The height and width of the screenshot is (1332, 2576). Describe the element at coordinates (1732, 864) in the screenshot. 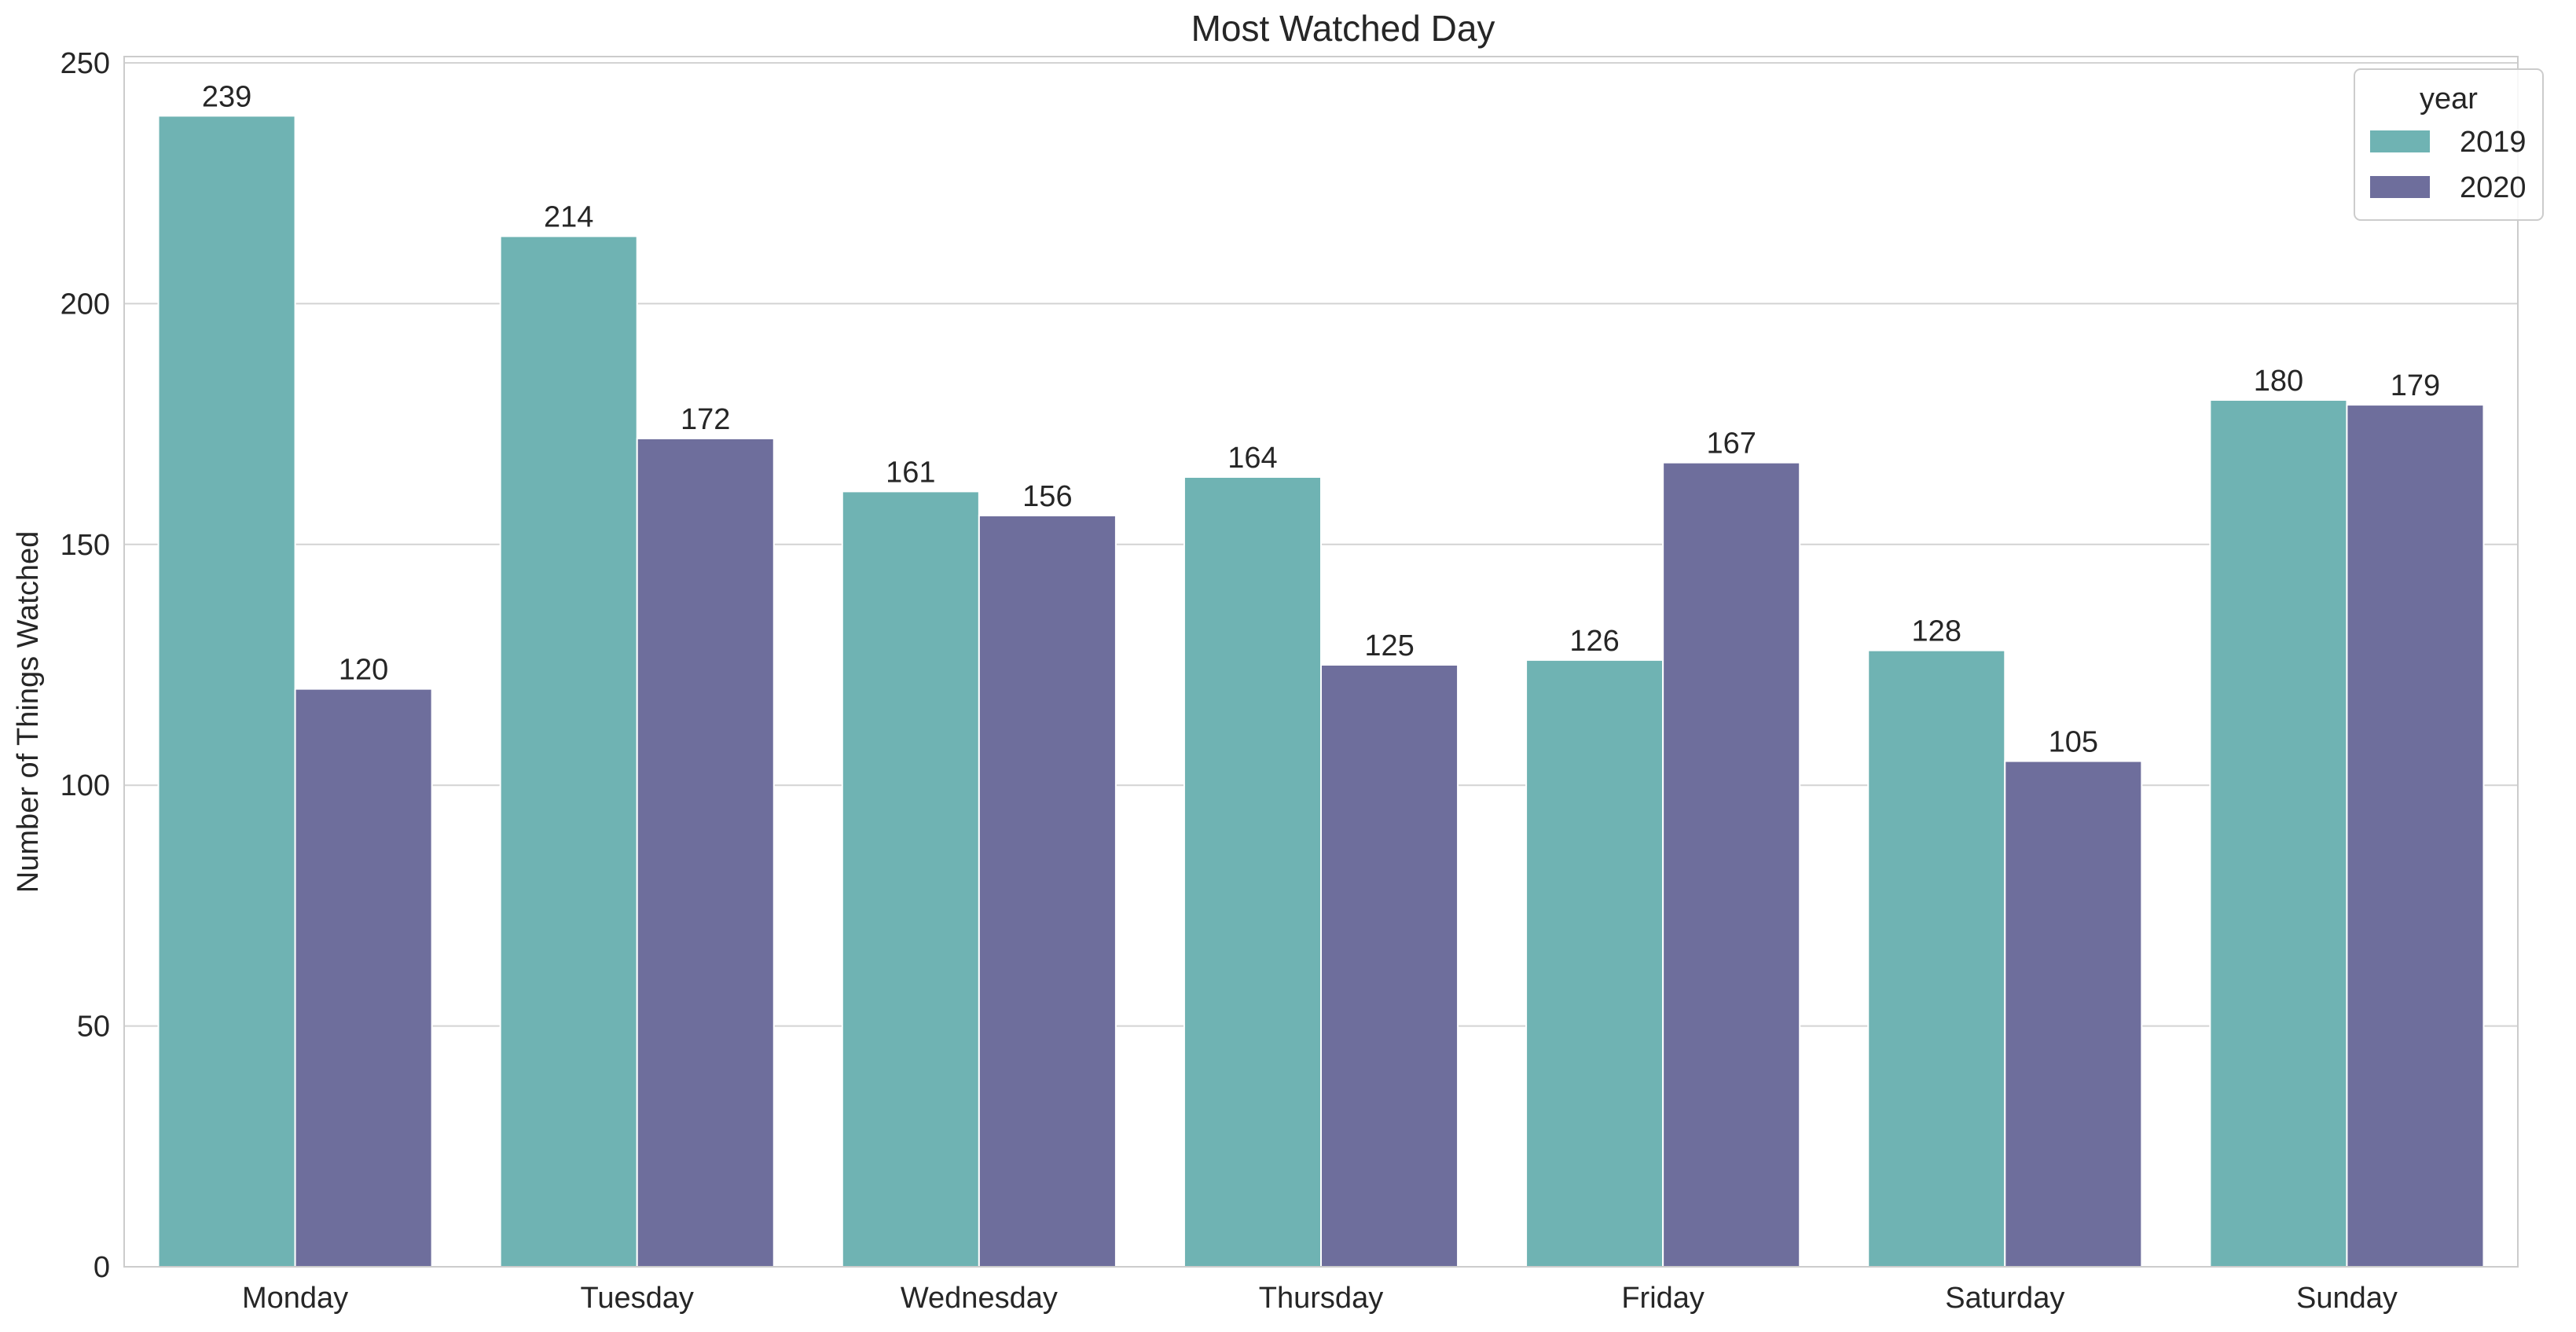

I see `bar-friday-2020` at that location.